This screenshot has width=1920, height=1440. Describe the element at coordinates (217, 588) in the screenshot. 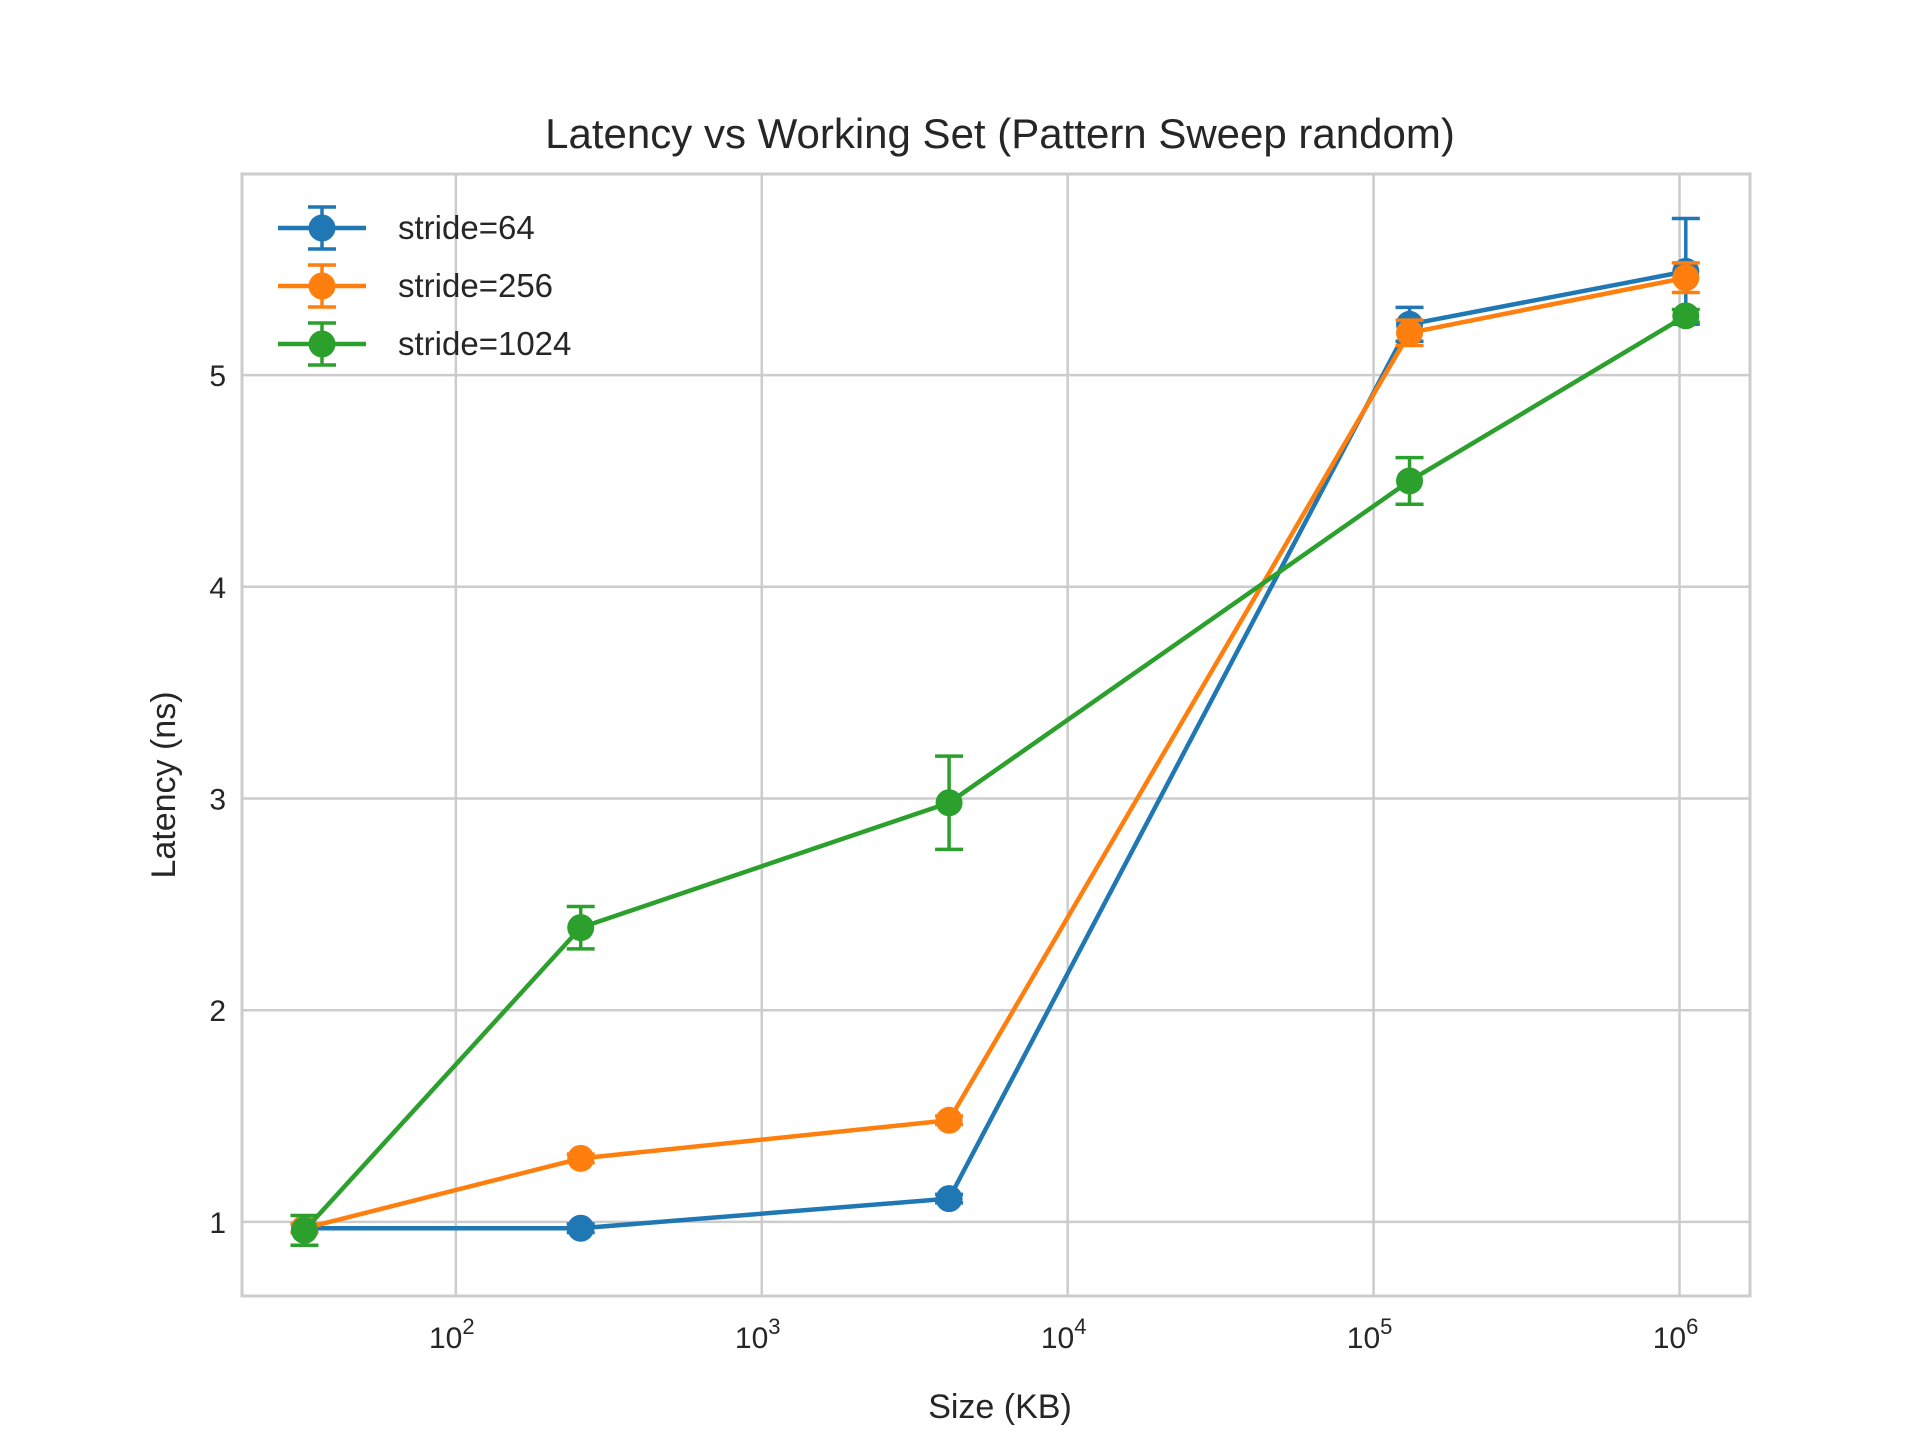

I see `y-tick-label: 4` at that location.